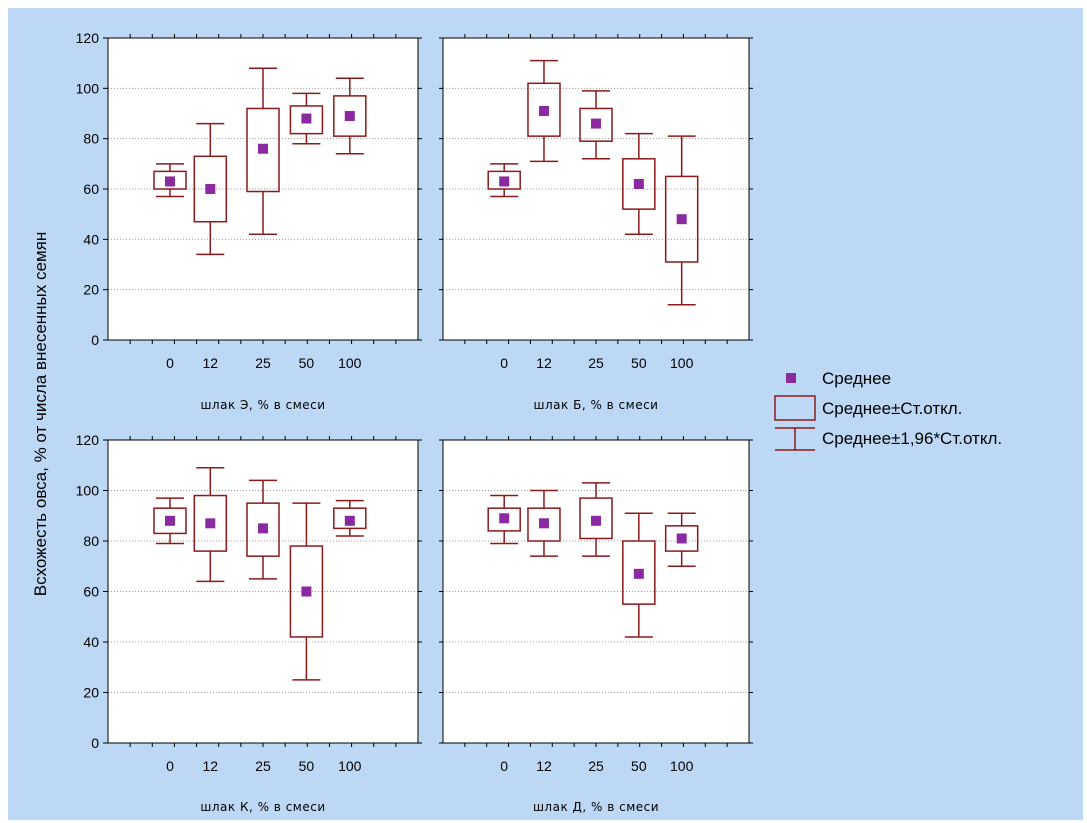 The width and height of the screenshot is (1087, 823). What do you see at coordinates (596, 807) in the screenshot?
I see `x-axis-title: шлак Д, % в смеси` at bounding box center [596, 807].